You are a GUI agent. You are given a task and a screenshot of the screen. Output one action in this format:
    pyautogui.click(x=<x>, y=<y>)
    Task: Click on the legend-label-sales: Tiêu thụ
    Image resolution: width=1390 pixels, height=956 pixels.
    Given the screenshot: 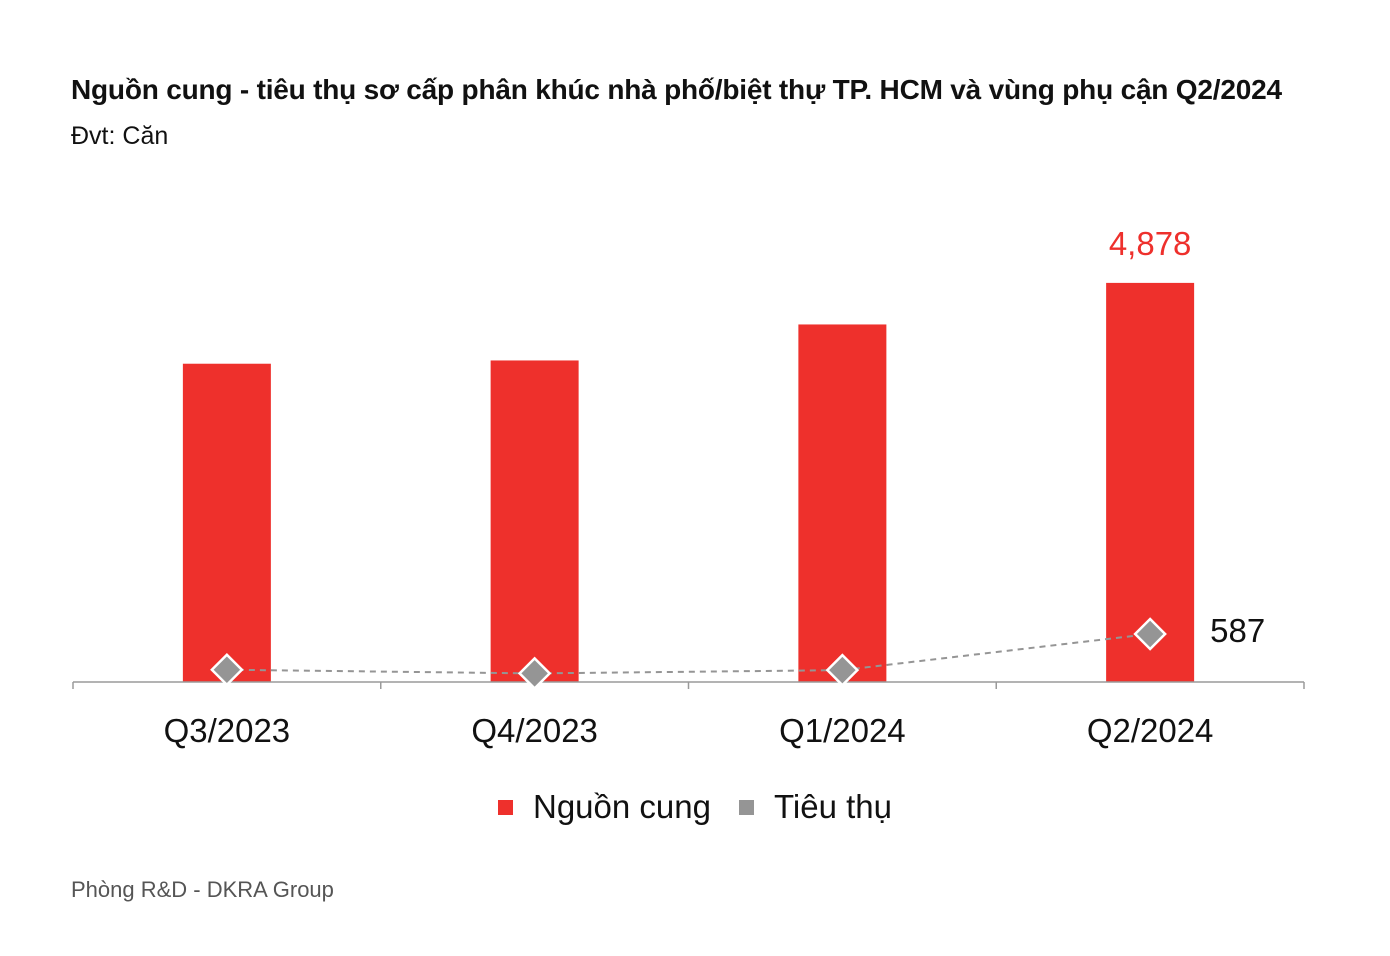 What is the action you would take?
    pyautogui.click(x=832, y=806)
    